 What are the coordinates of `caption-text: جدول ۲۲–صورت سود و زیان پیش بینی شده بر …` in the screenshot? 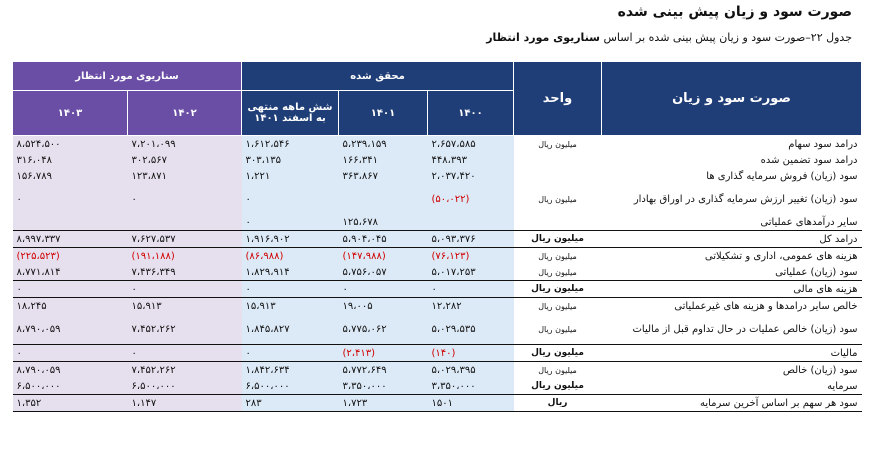 It's located at (726, 37).